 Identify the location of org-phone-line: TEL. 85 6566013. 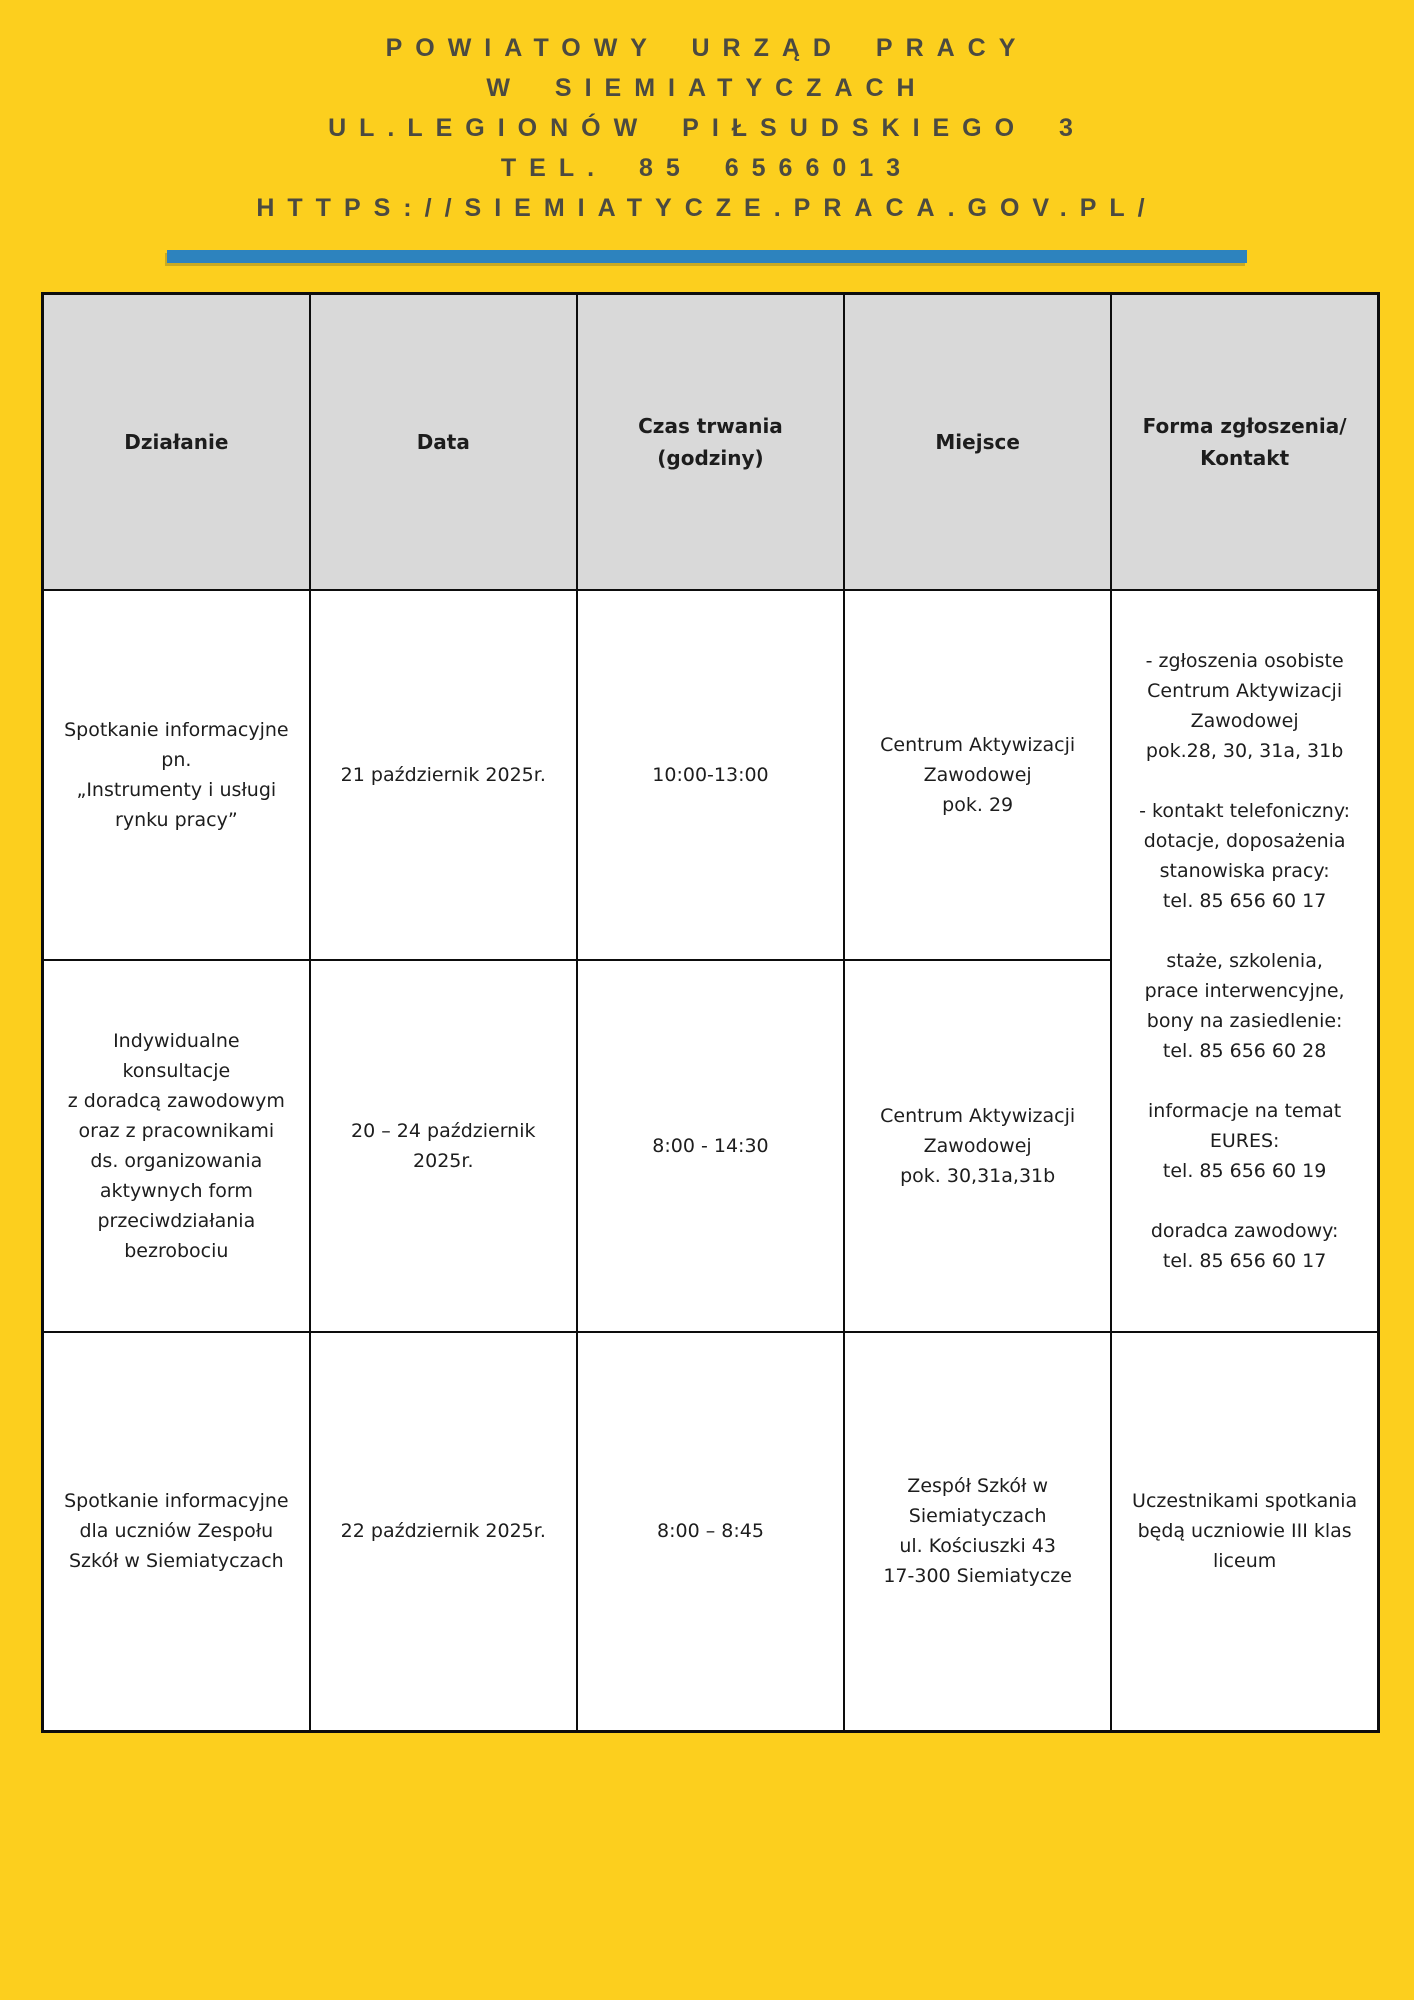
(707, 168).